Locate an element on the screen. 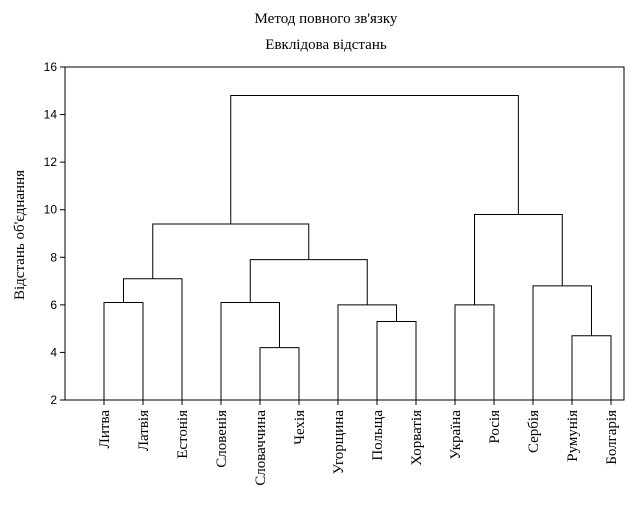 This screenshot has height=511, width=635. leaf-label: Україна is located at coordinates (456, 435).